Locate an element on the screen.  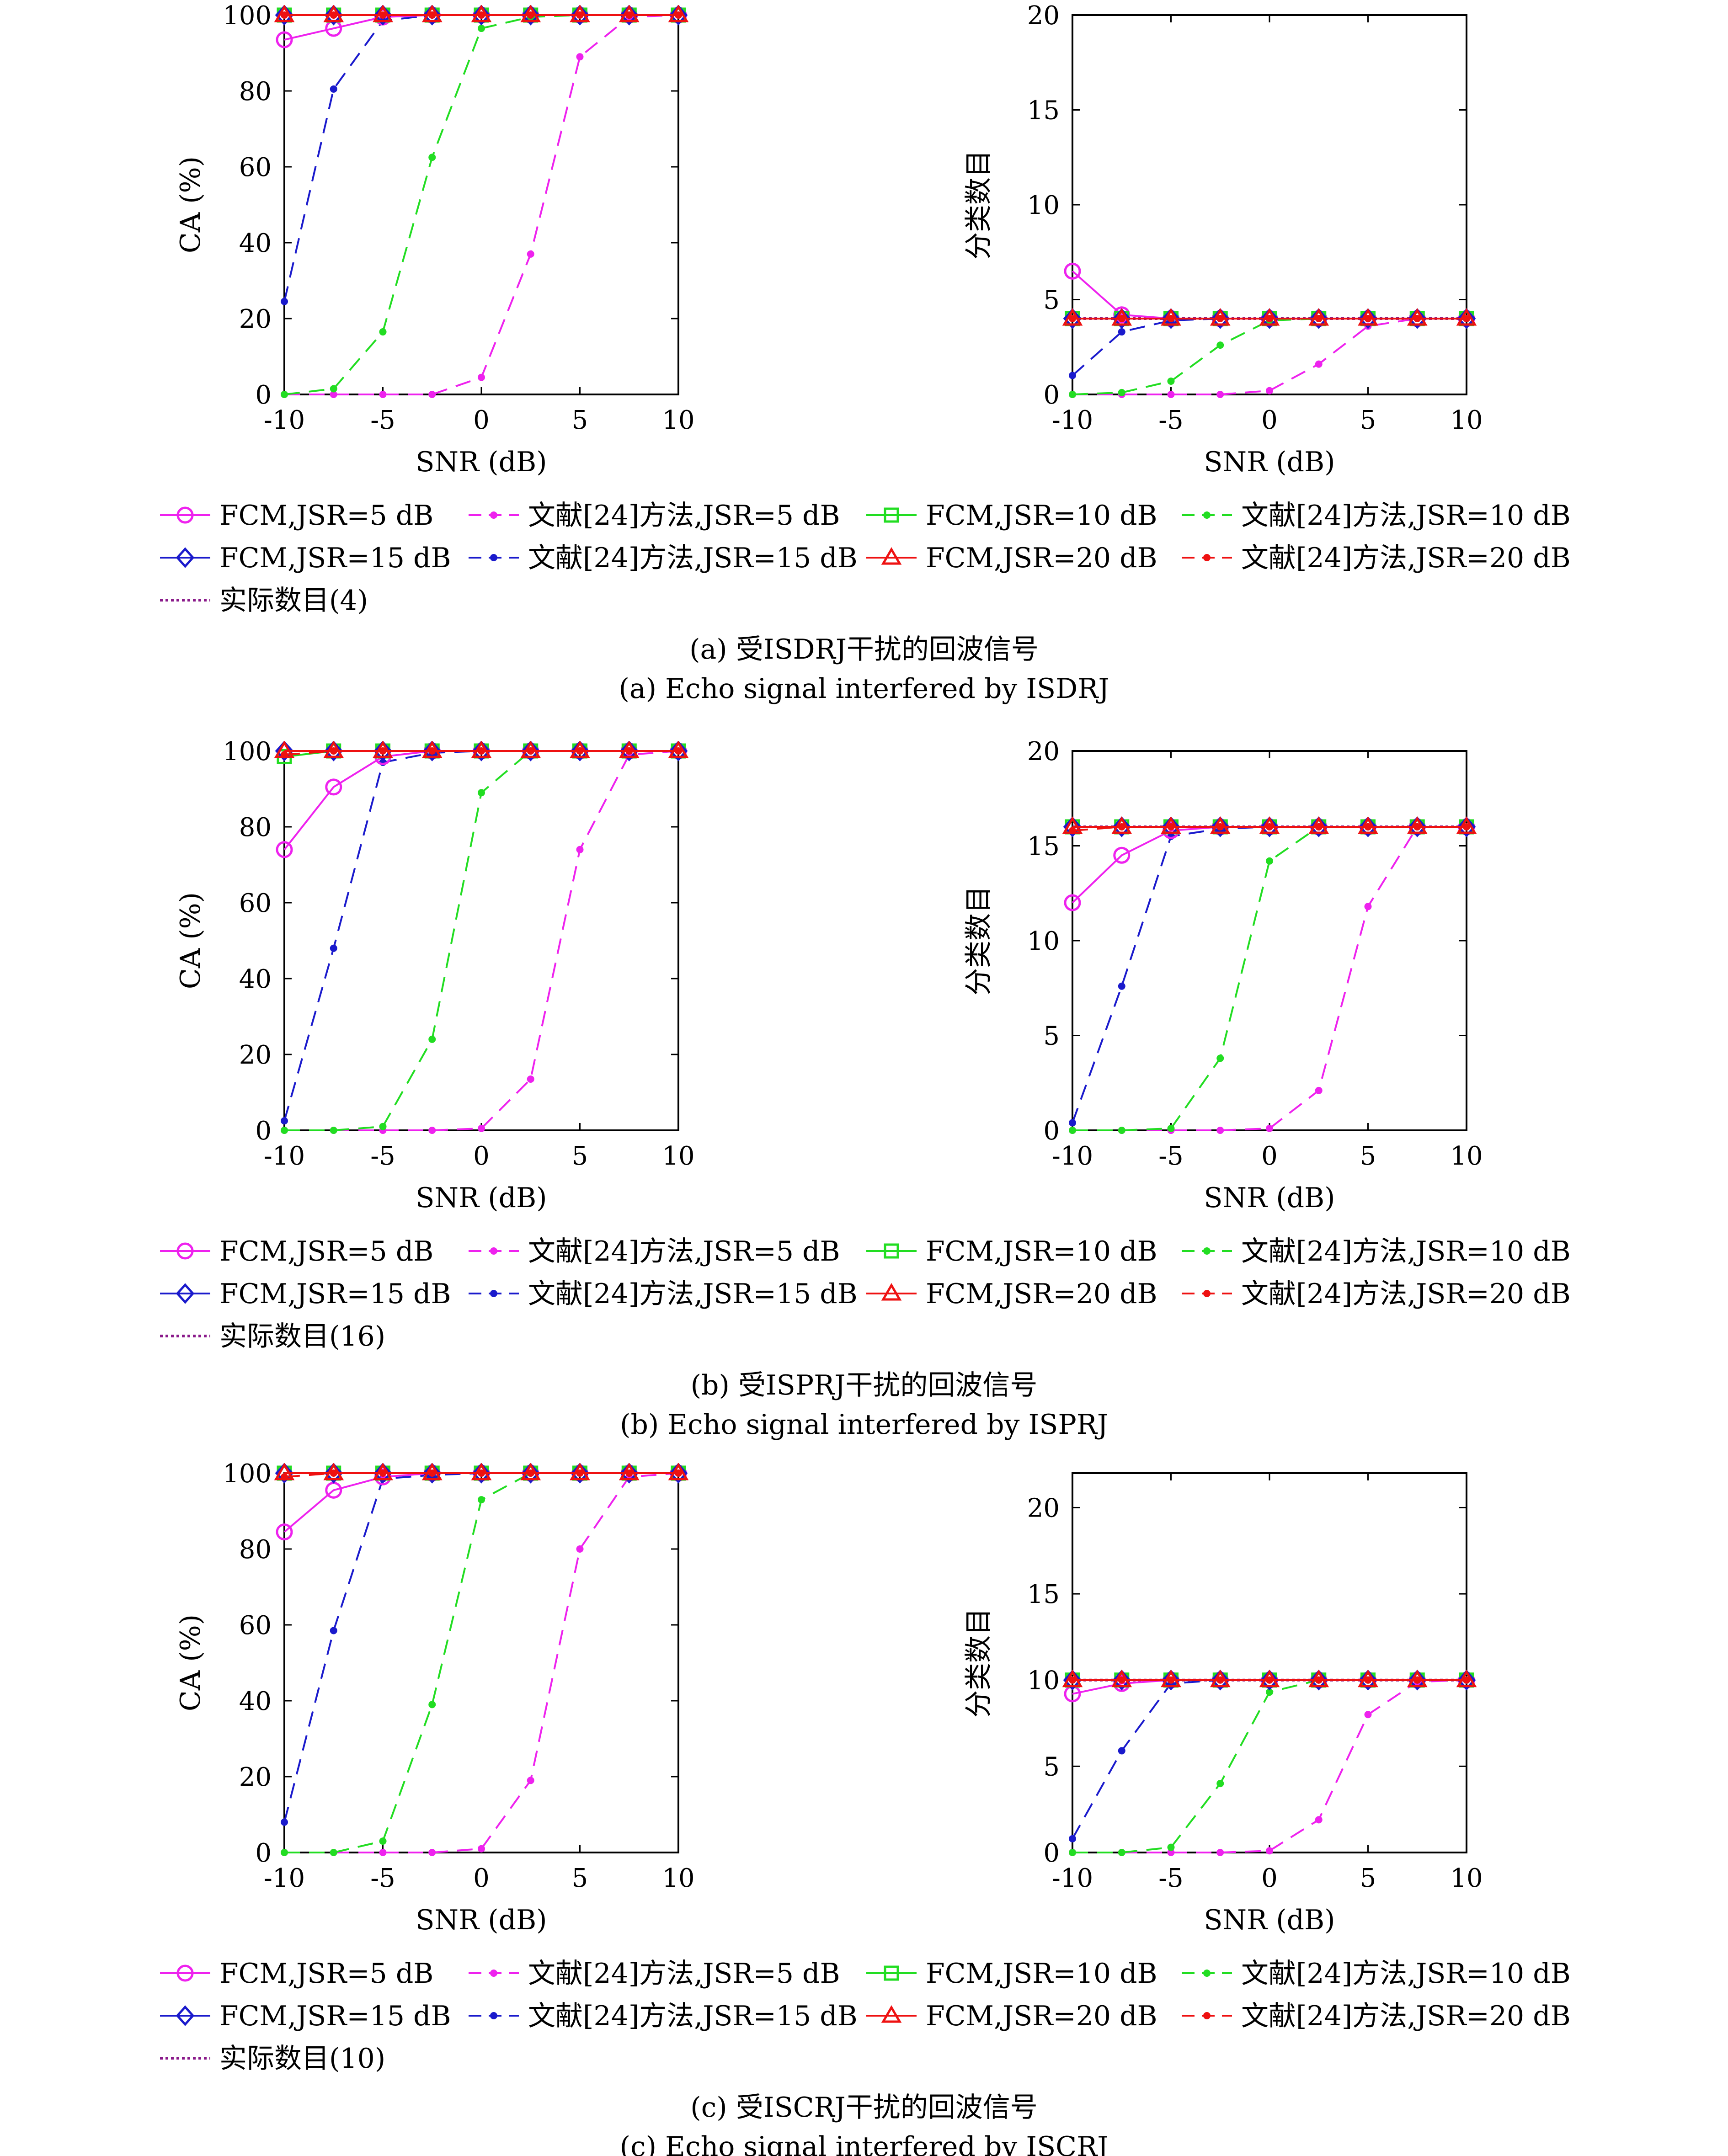
y-axis-label: 分类数目 is located at coordinates (979, 1663).